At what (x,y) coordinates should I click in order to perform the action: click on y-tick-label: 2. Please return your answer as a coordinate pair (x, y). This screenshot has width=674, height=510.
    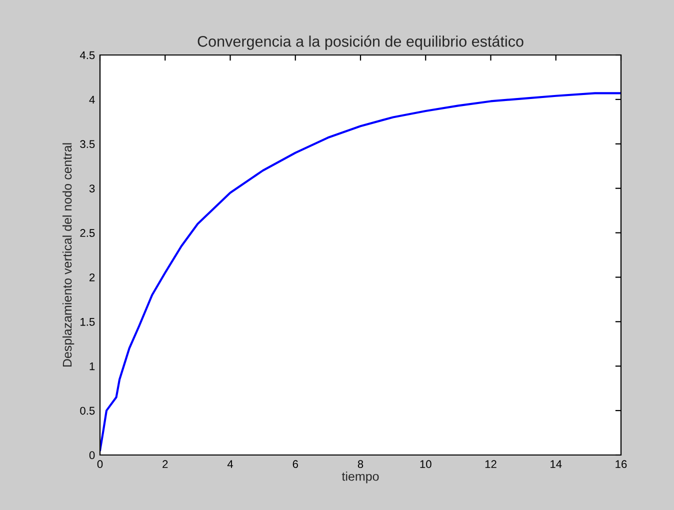
    Looking at the image, I should click on (92, 277).